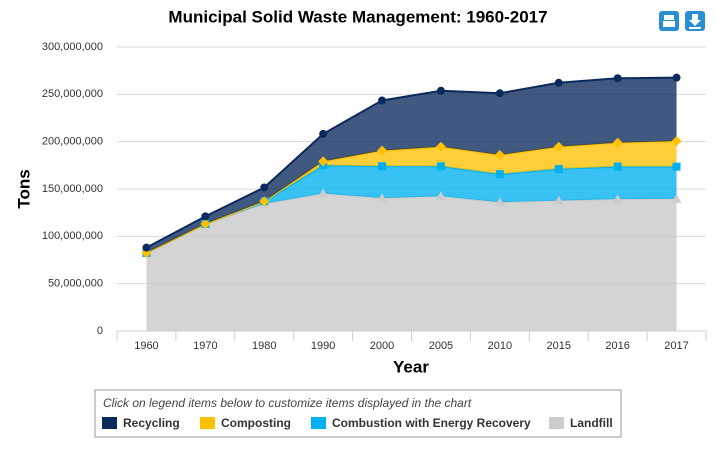 The height and width of the screenshot is (455, 717). I want to click on x-axis-title: Year, so click(411, 366).